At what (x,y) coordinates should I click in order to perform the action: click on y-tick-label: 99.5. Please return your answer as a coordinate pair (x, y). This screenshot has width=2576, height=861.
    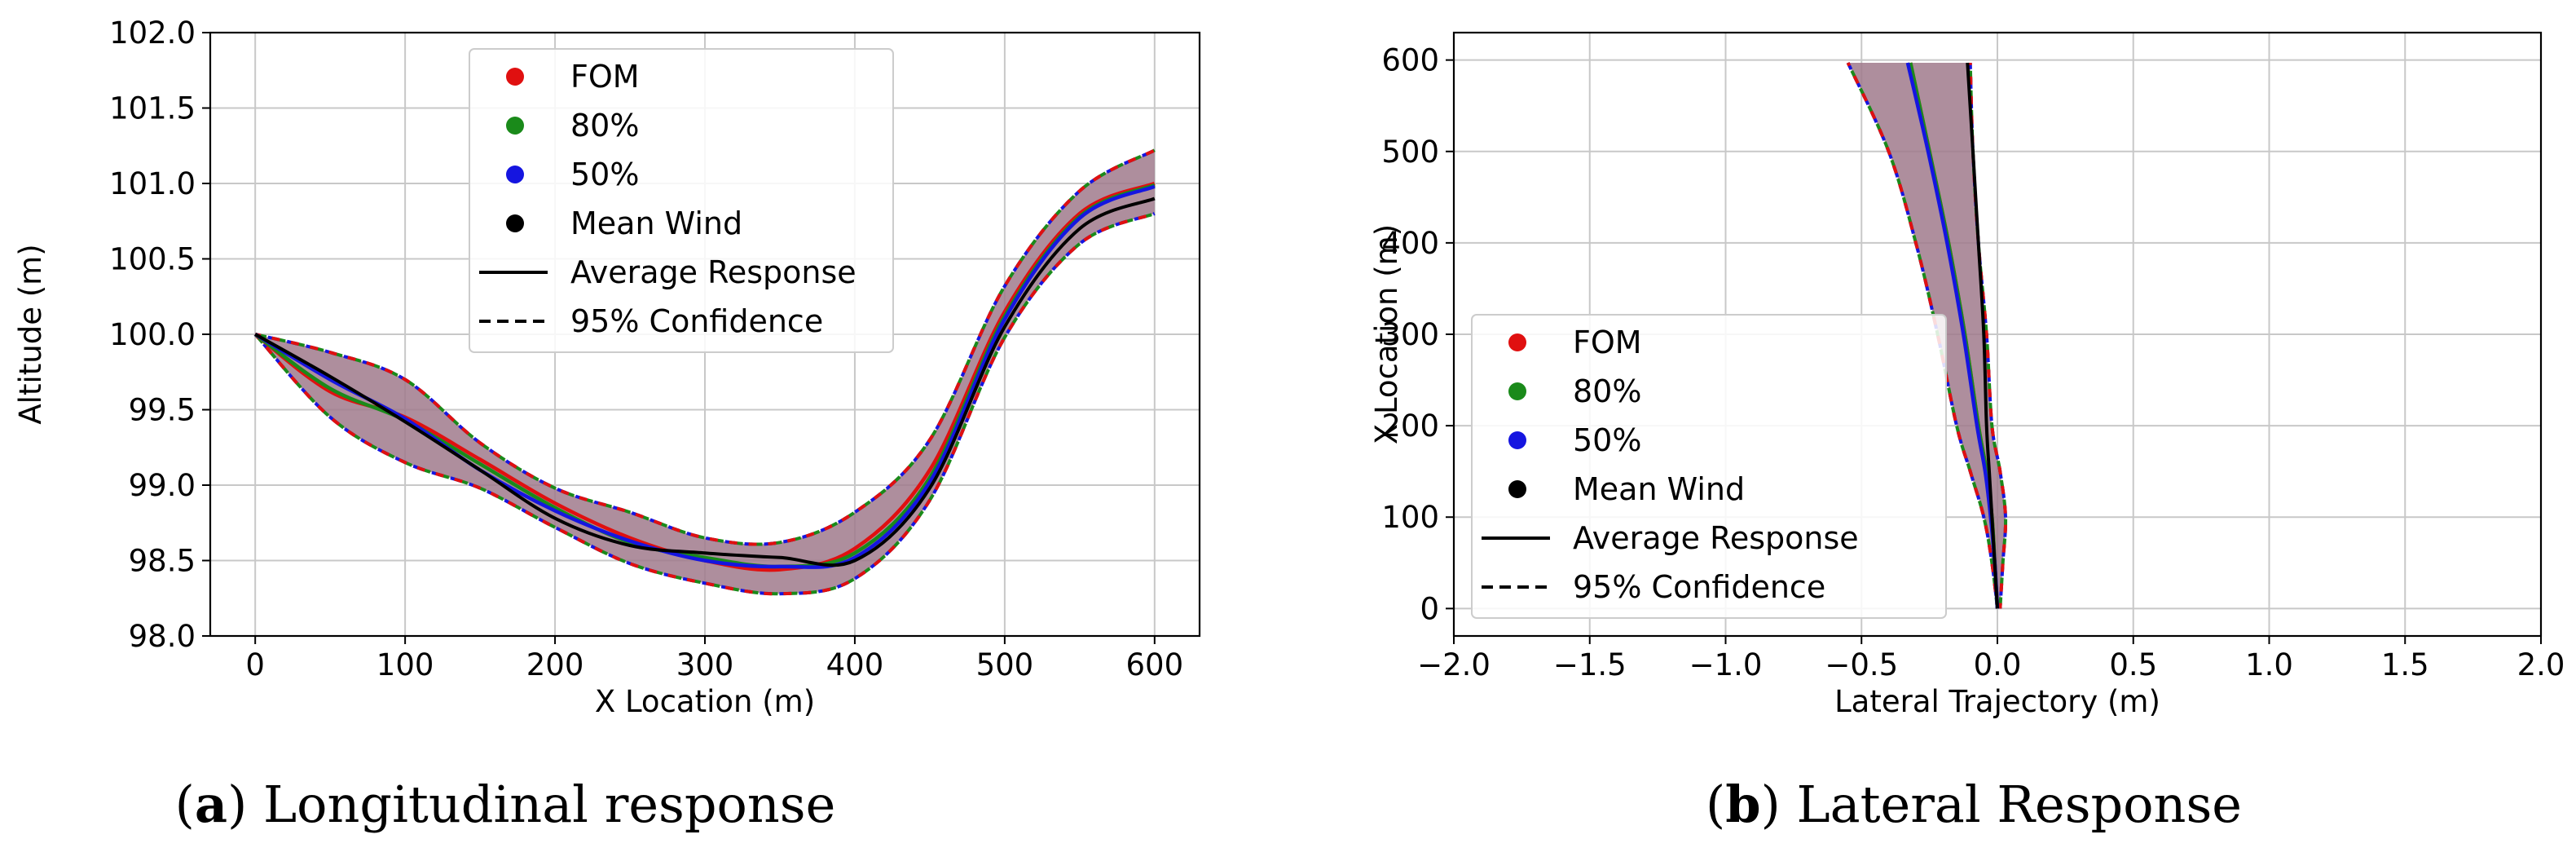
    Looking at the image, I should click on (162, 410).